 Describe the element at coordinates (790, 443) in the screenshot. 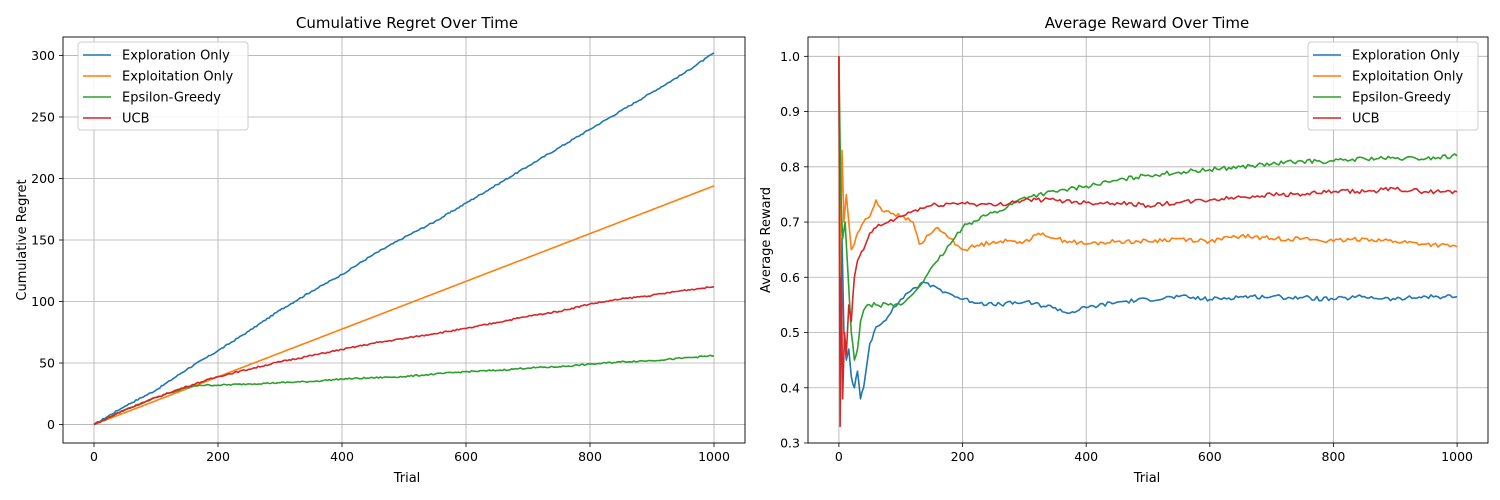

I see `y-tick-label: 0.3` at that location.